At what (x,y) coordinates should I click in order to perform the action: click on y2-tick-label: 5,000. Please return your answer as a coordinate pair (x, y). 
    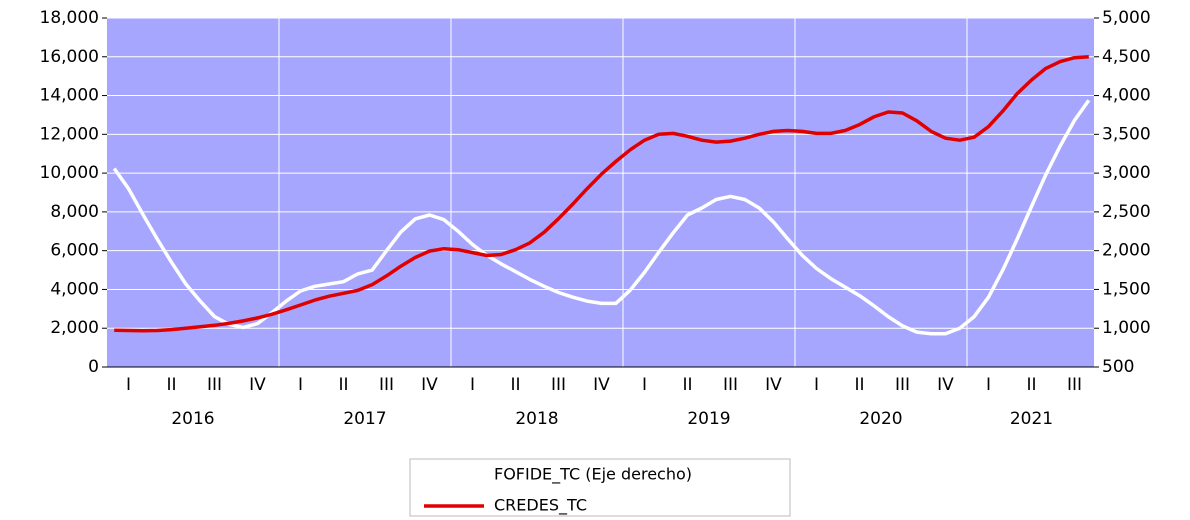
    Looking at the image, I should click on (1126, 18).